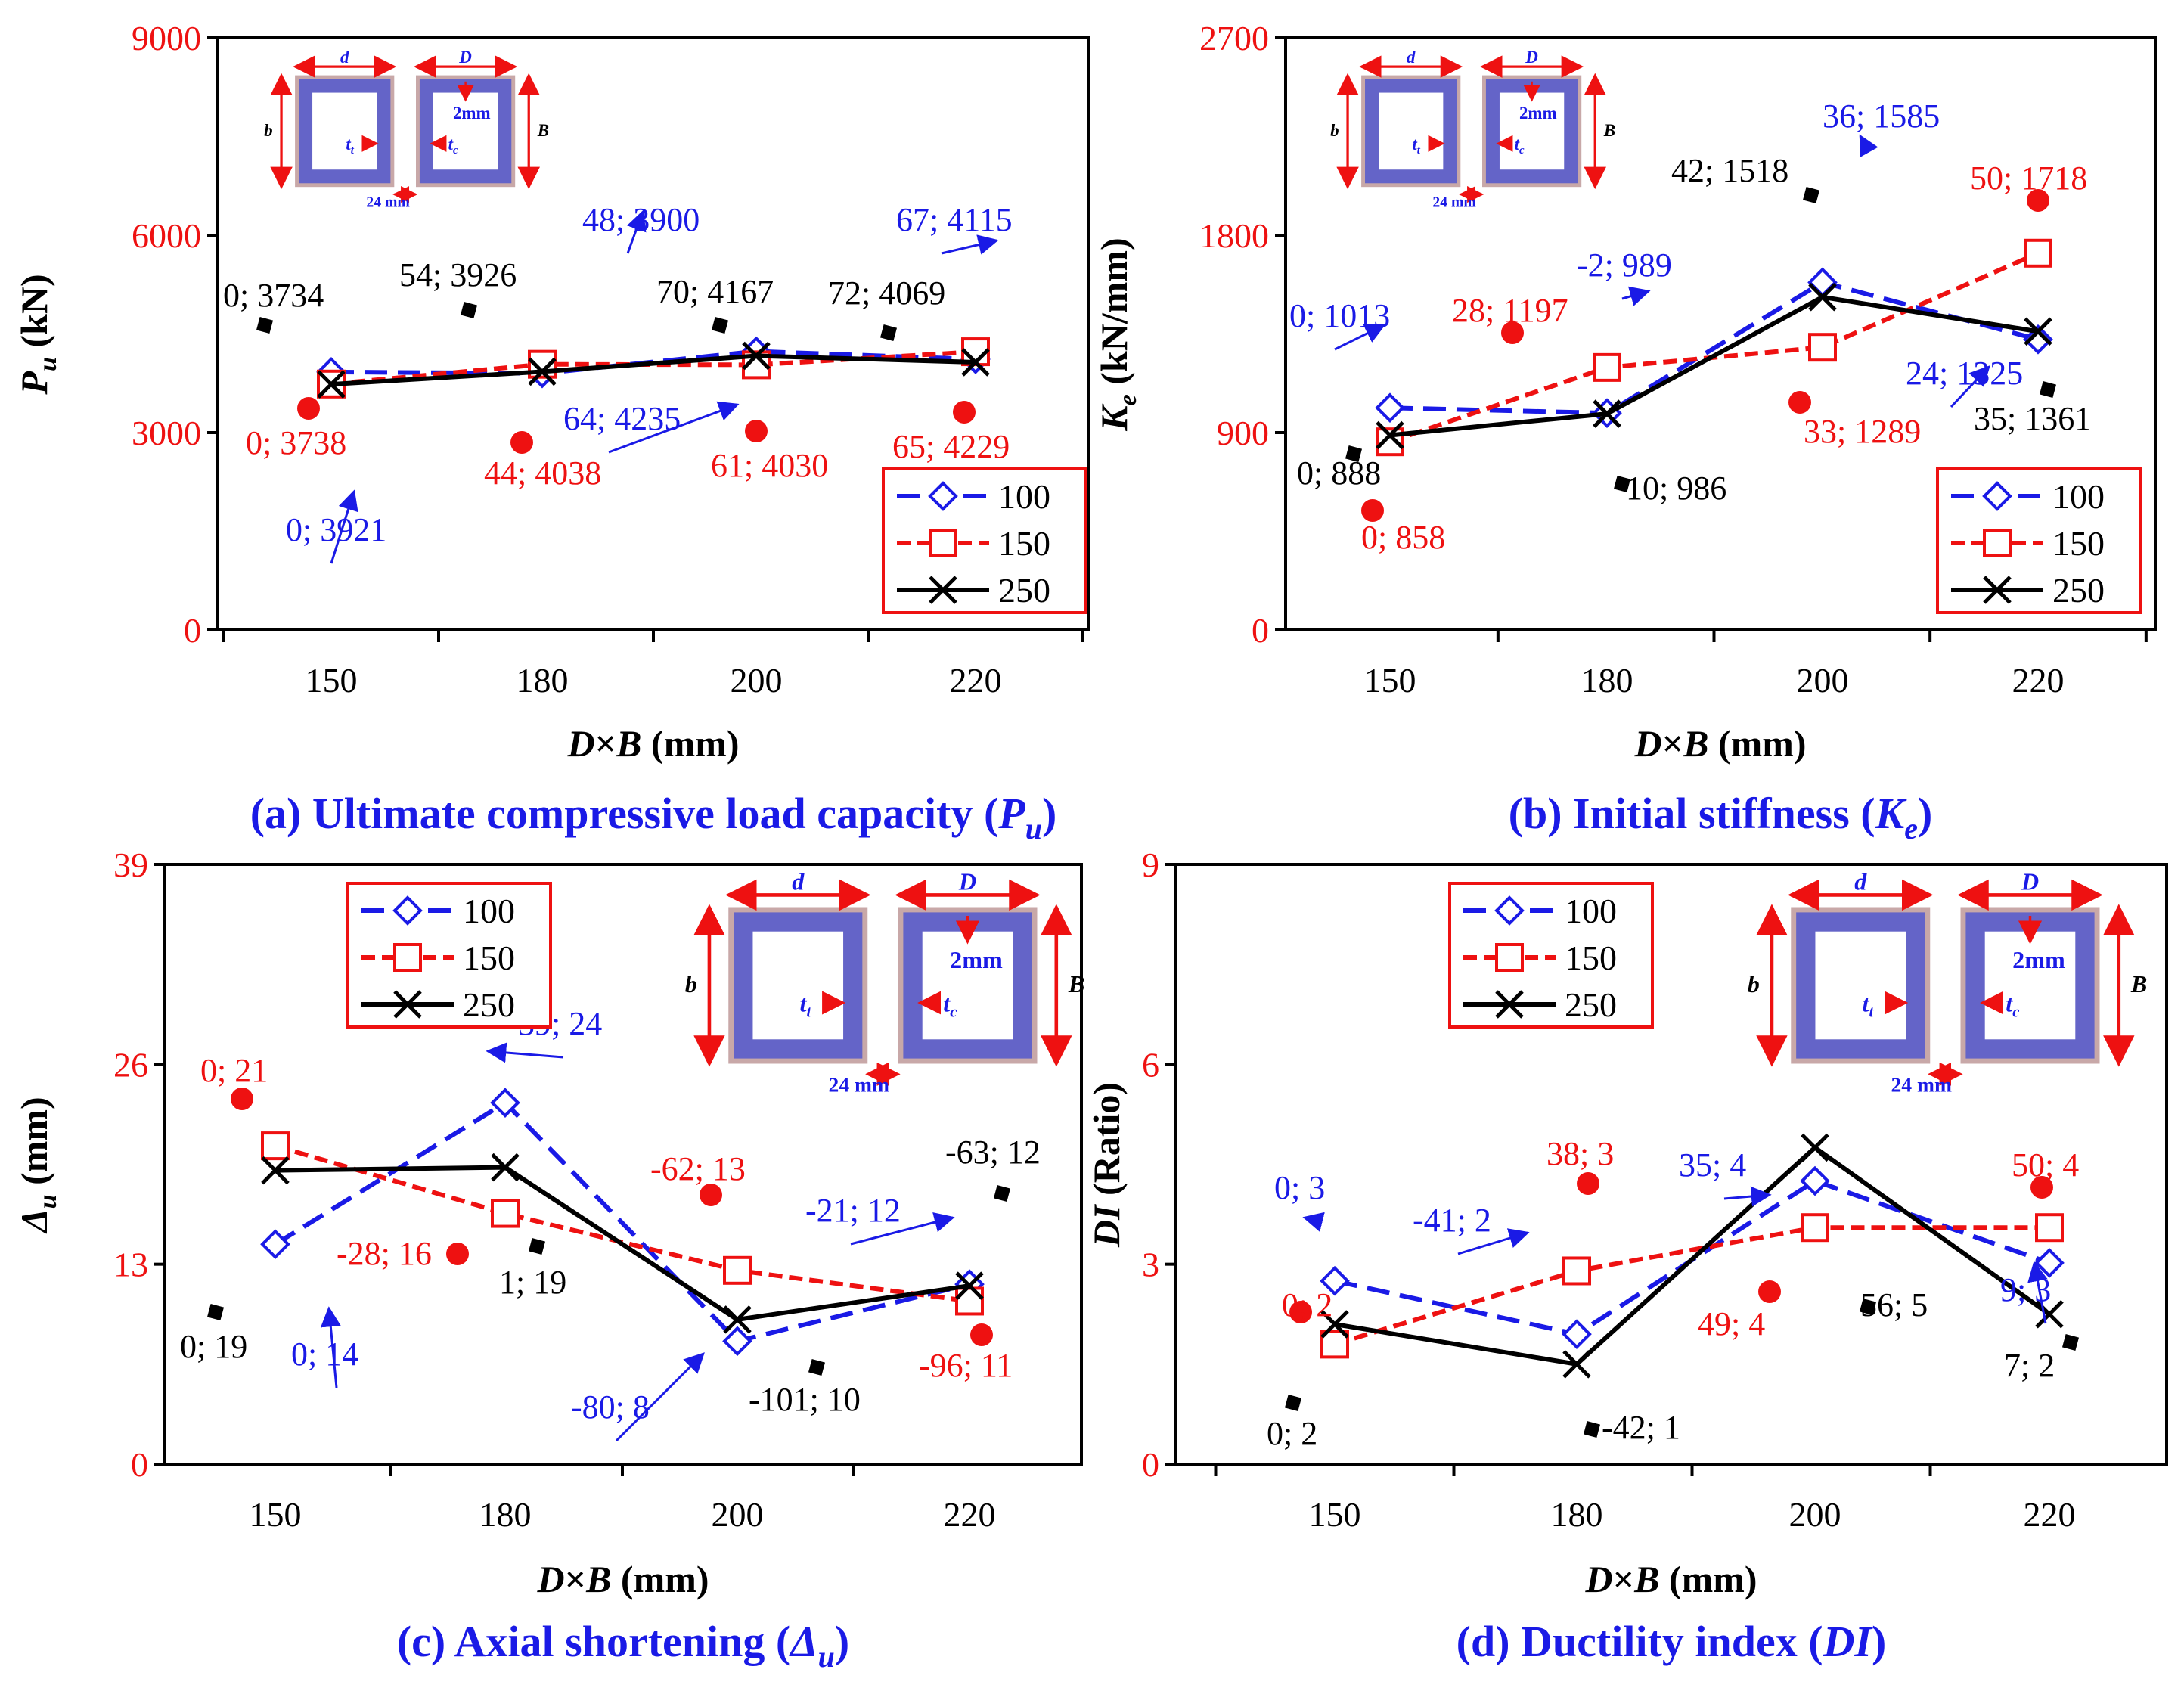 Image resolution: width=2184 pixels, height=1691 pixels. Describe the element at coordinates (1869, 1005) in the screenshot. I see `label-tt: tt` at that location.